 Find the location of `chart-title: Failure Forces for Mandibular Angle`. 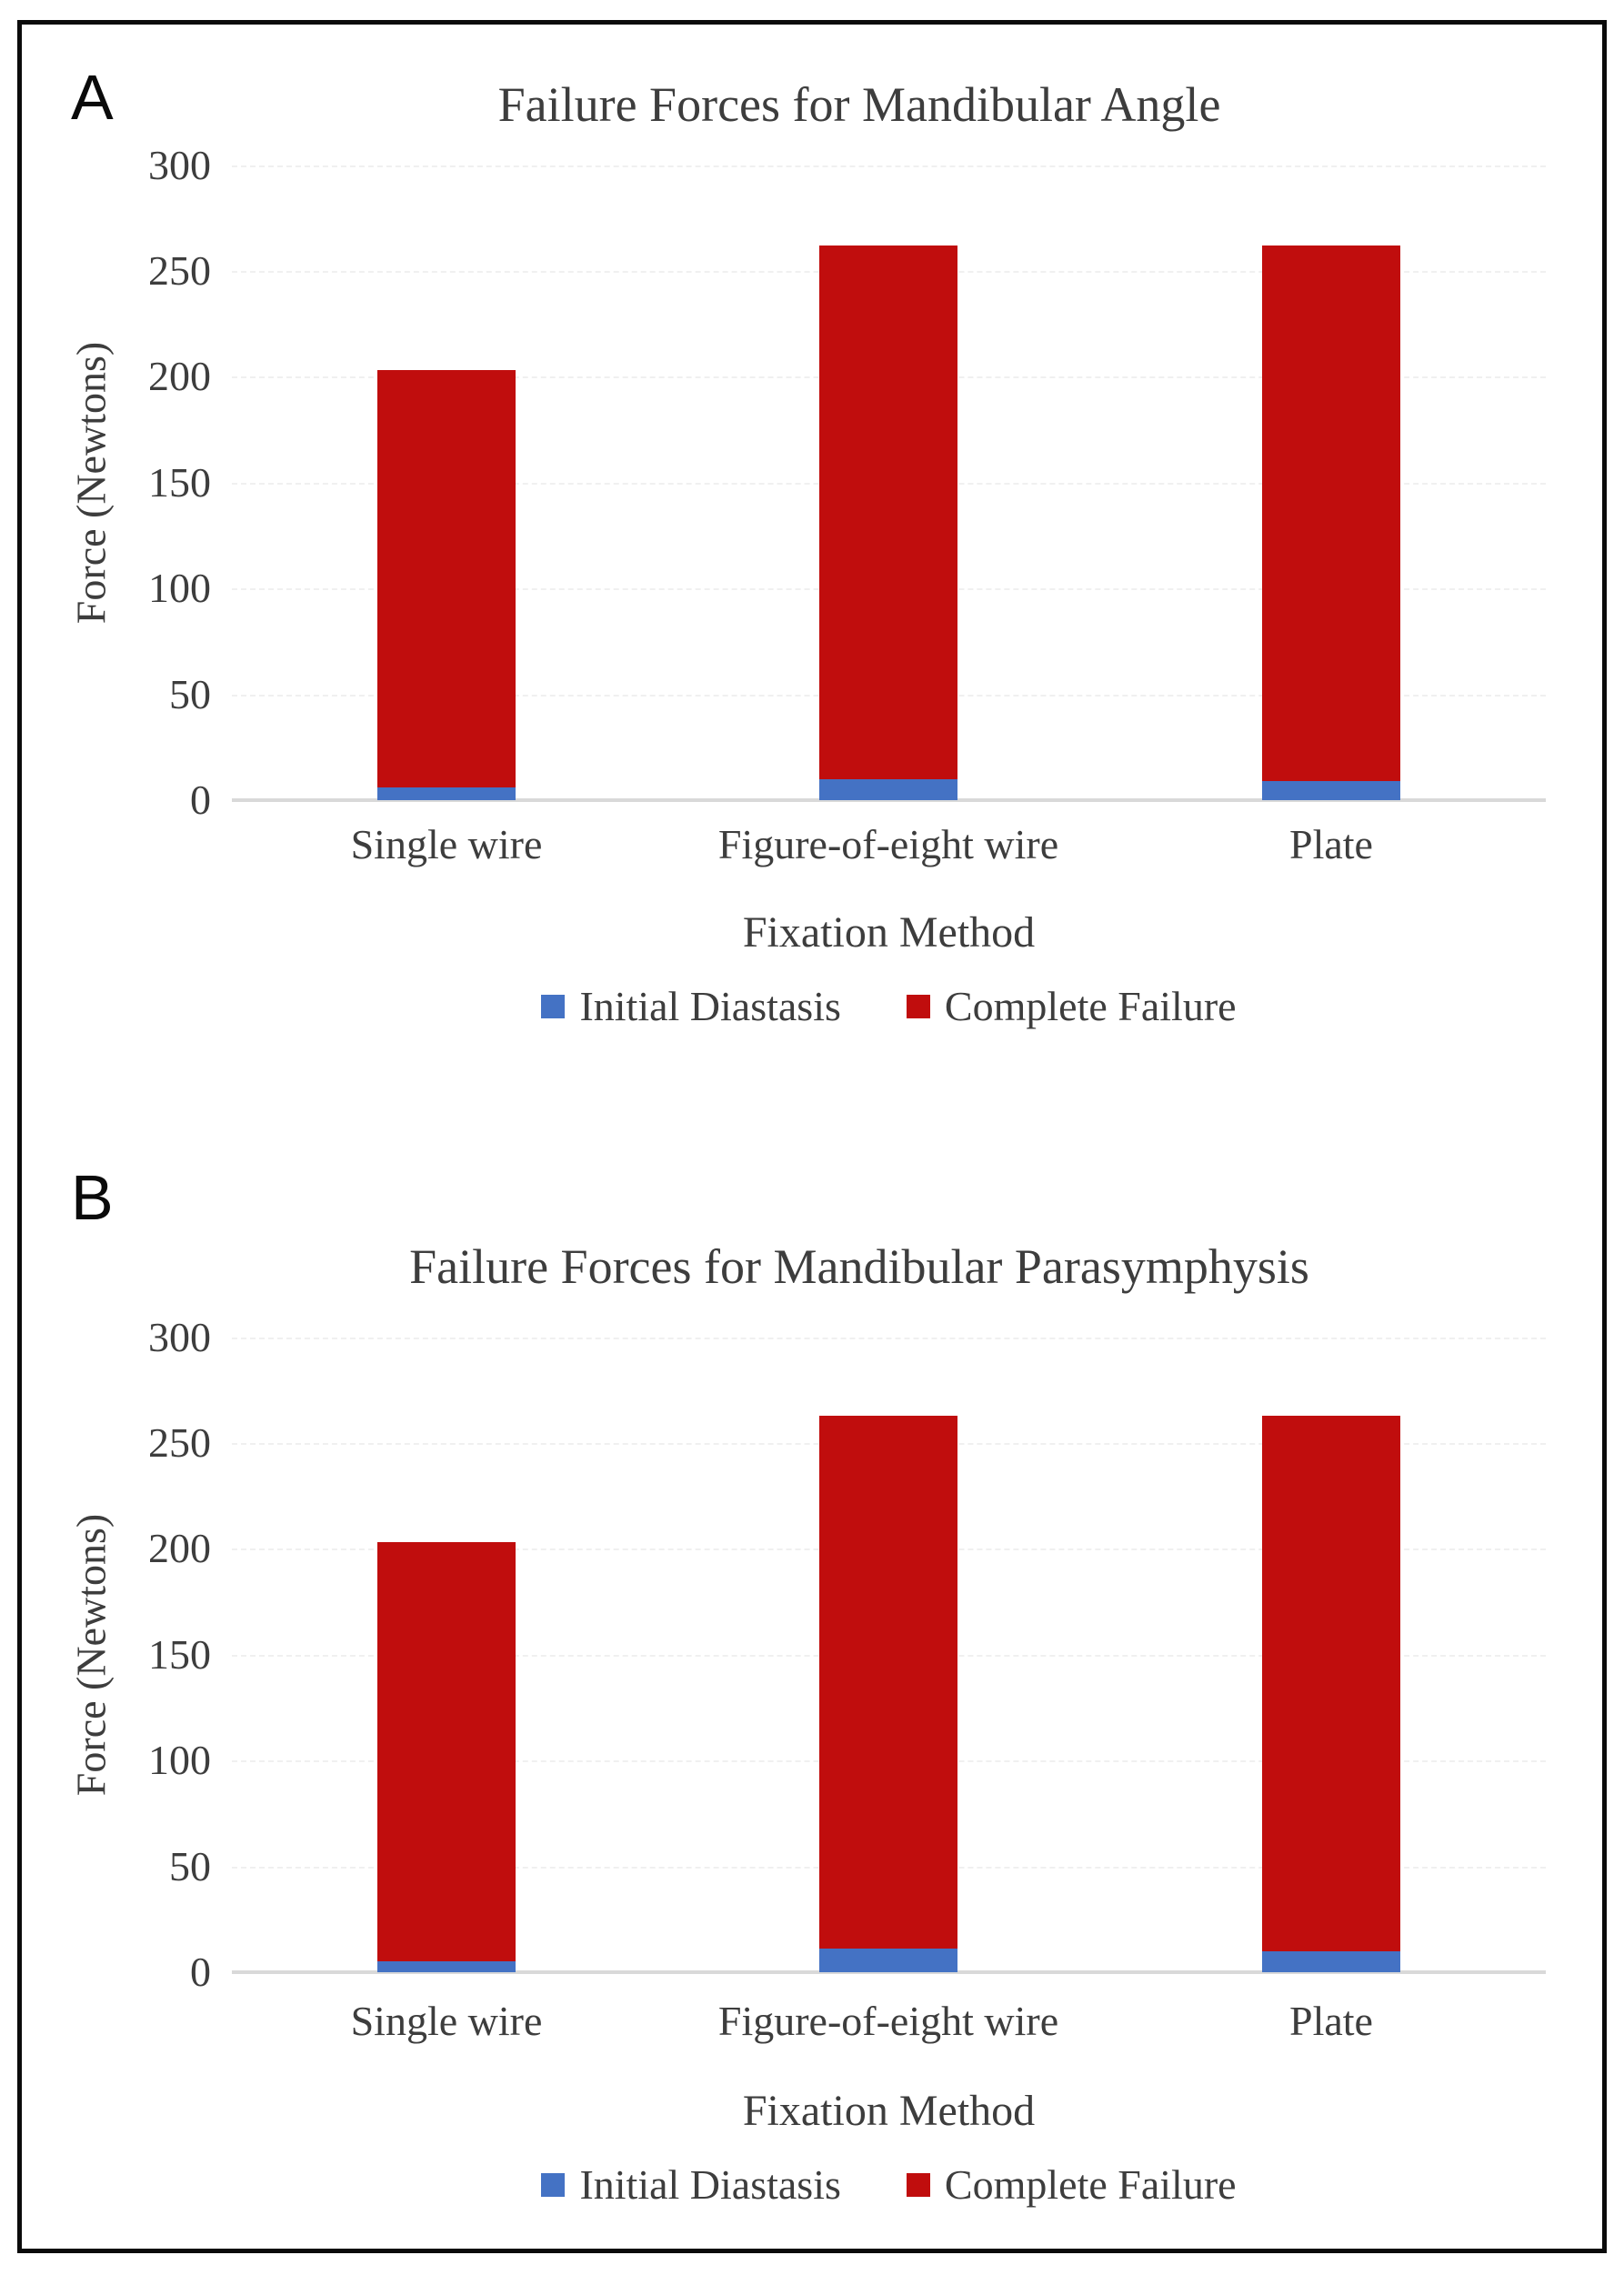

chart-title: Failure Forces for Mandibular Angle is located at coordinates (859, 105).